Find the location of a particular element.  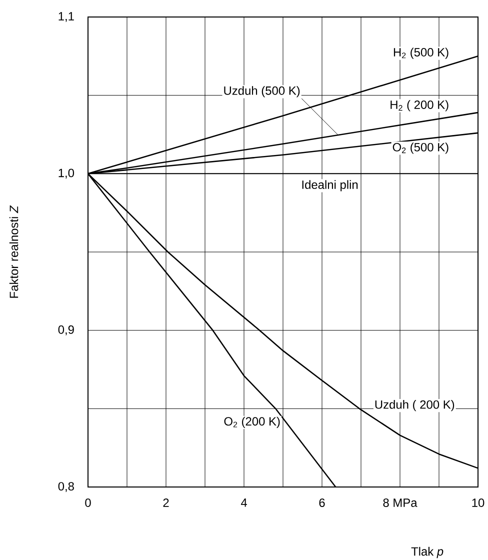

x-tick-label: 6 is located at coordinates (322, 502).